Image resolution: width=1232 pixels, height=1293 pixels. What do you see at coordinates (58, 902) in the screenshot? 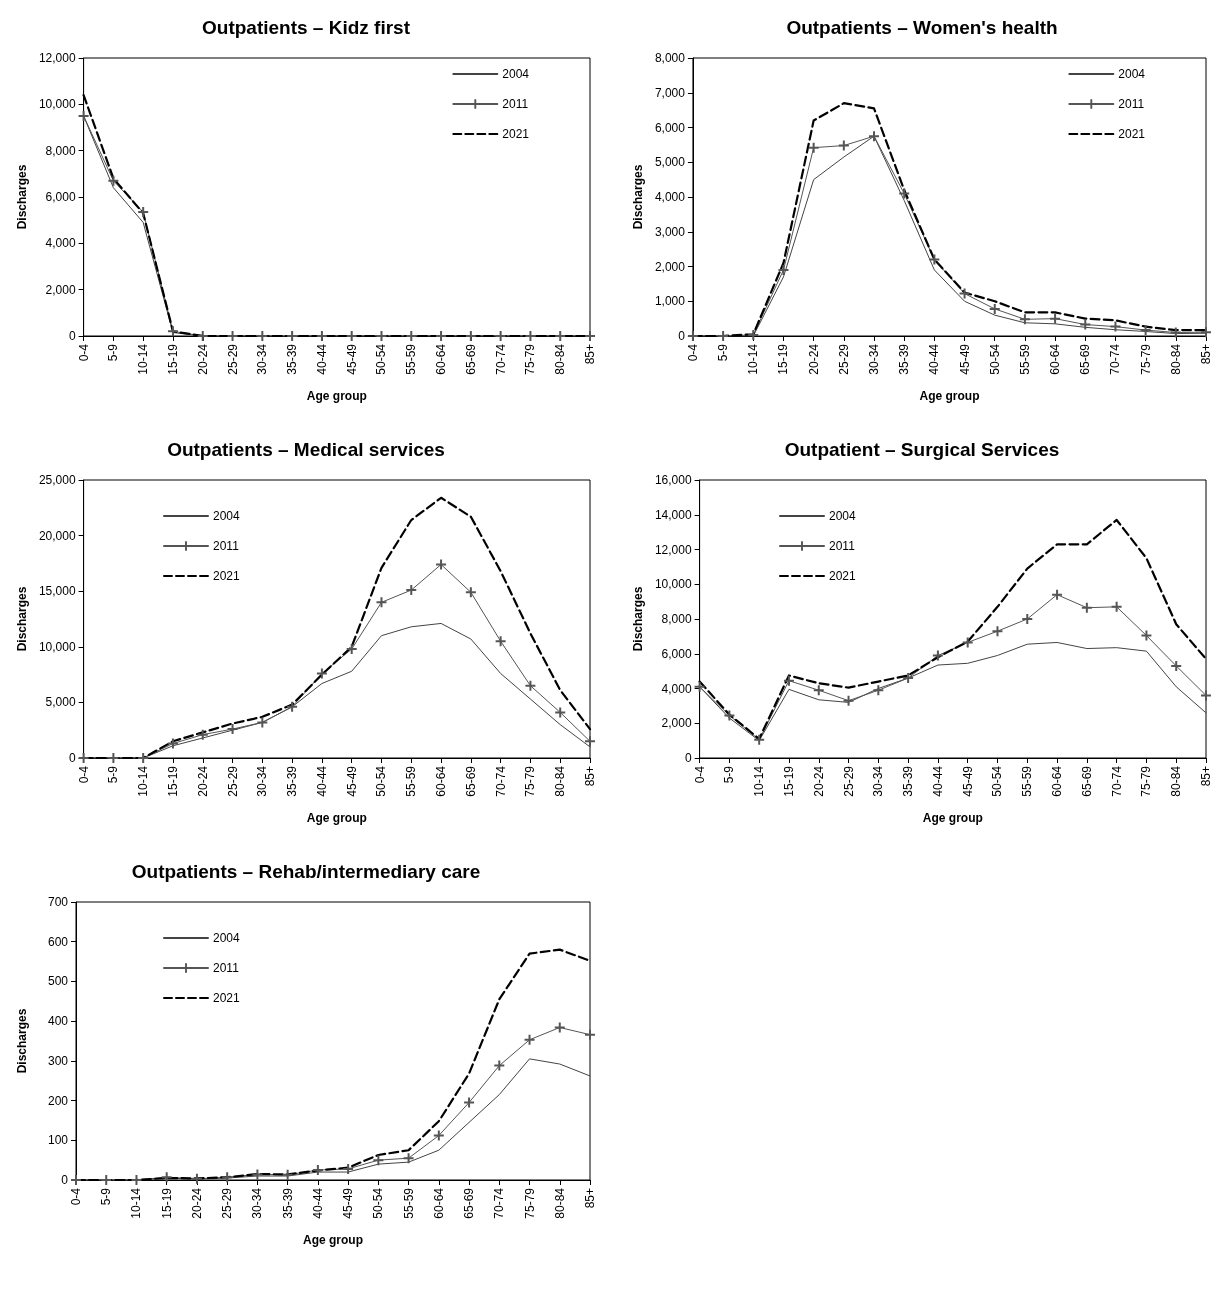
I see `y-tick-label: 700` at bounding box center [58, 902].